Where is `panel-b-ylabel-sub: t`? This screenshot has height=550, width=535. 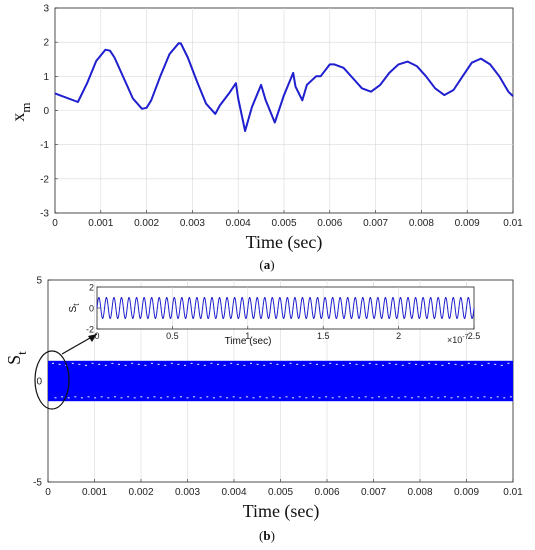 panel-b-ylabel-sub: t is located at coordinates (21, 353).